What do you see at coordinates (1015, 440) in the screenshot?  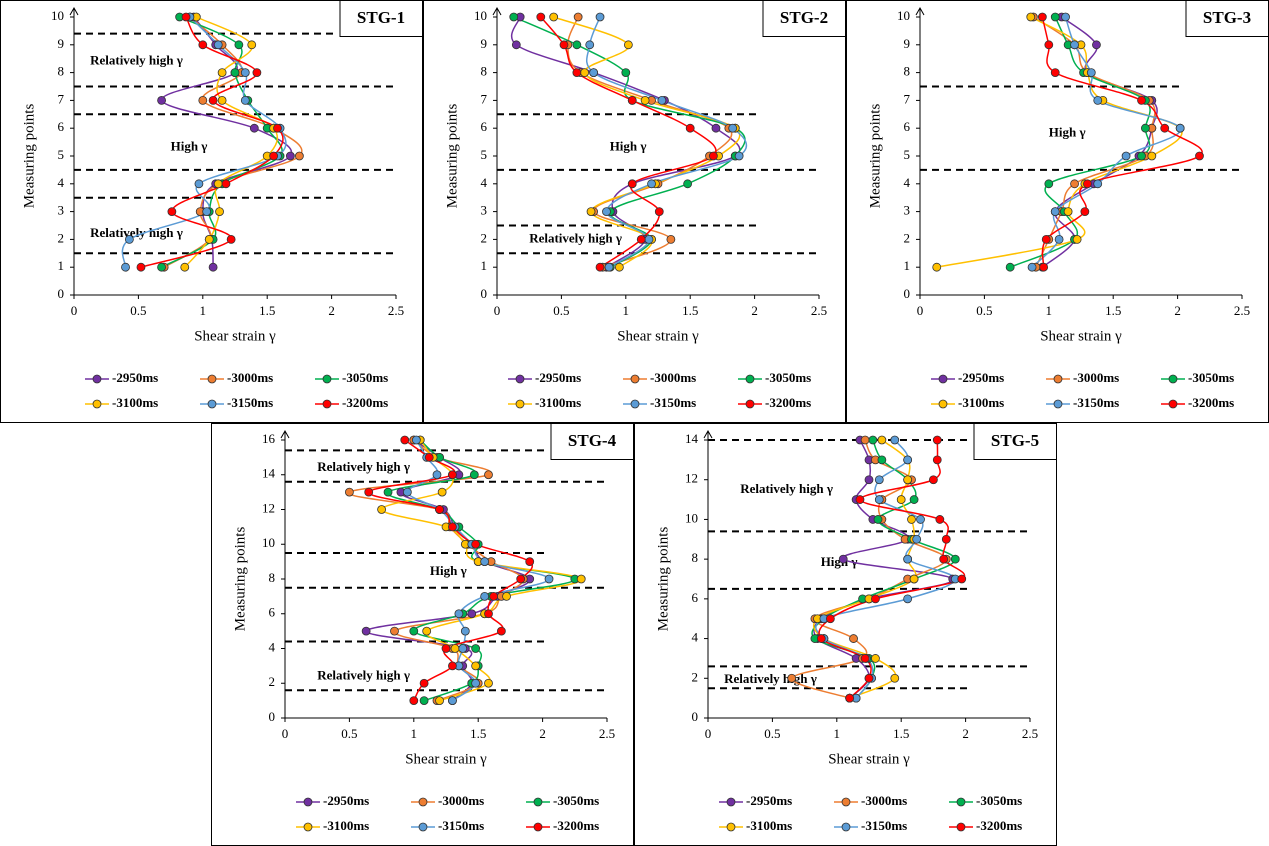 I see `chart-title: STG-5` at bounding box center [1015, 440].